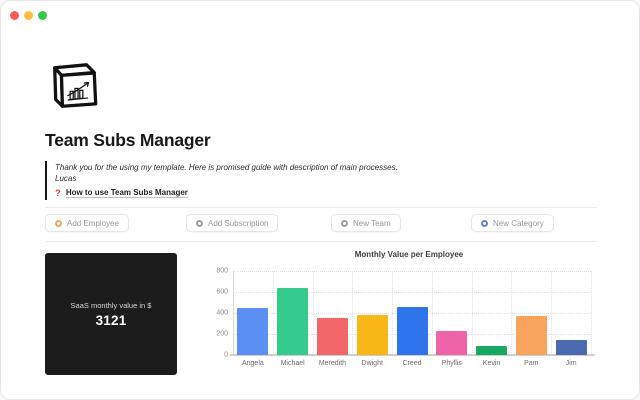 The height and width of the screenshot is (400, 640). What do you see at coordinates (222, 271) in the screenshot?
I see `y-axis-tick-label: 800` at bounding box center [222, 271].